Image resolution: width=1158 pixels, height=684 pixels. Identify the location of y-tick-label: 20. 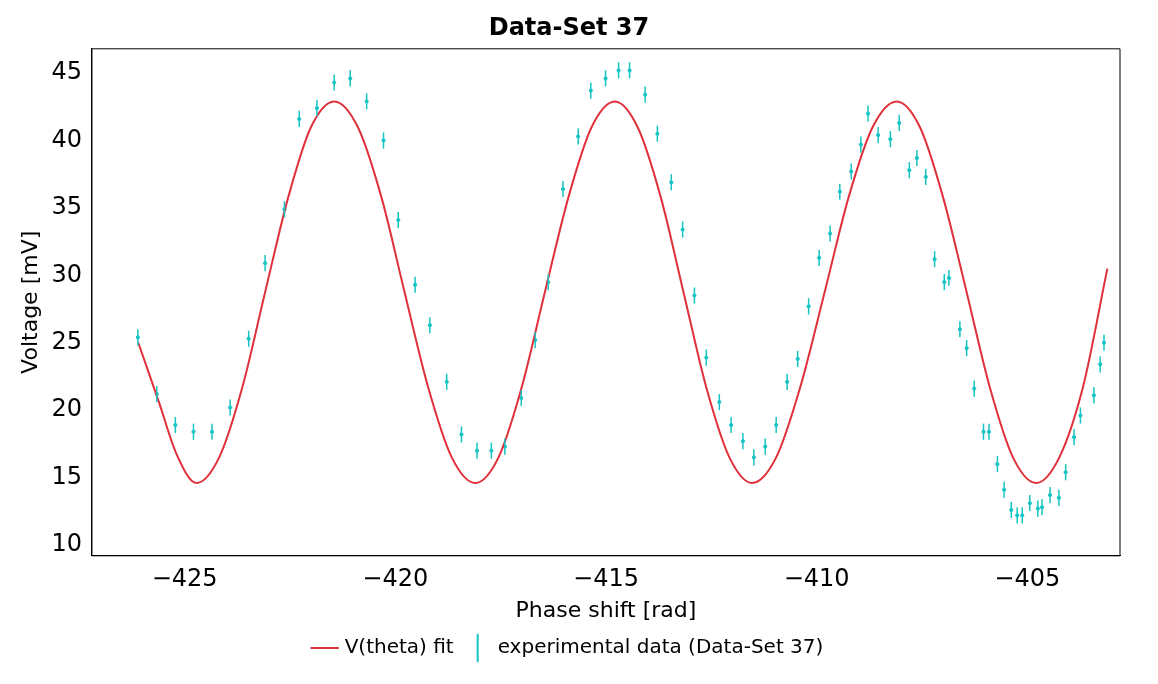
(66, 408).